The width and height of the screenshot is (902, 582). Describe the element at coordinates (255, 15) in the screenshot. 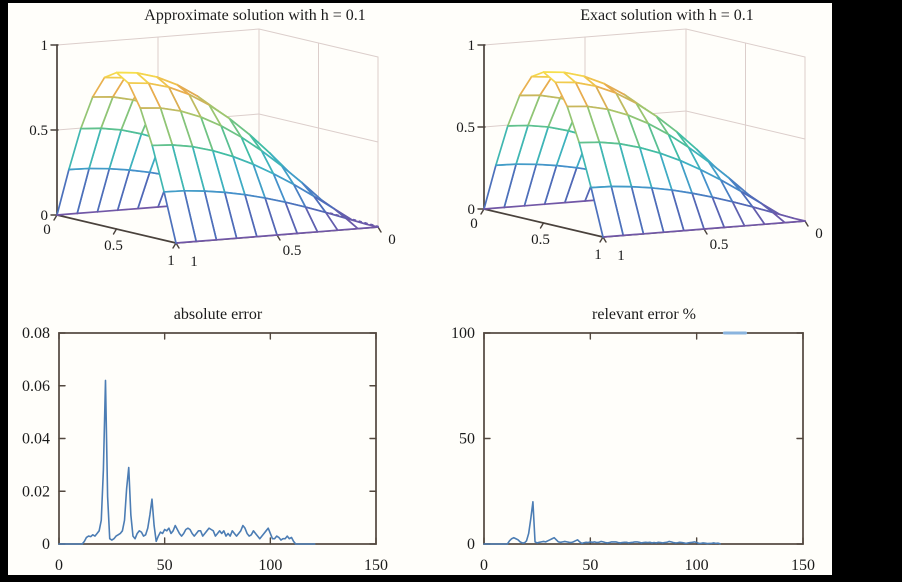

I see `approximate-surface-title: Approximate solution with h = 0.1` at that location.